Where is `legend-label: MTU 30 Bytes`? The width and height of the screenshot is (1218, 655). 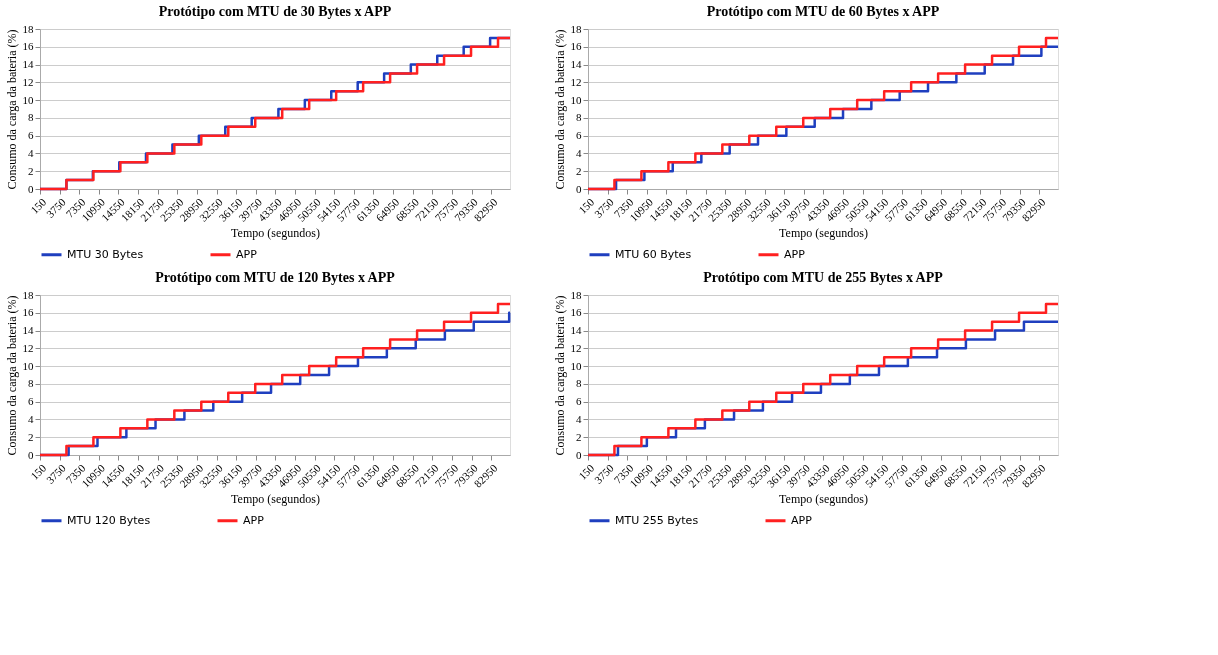 legend-label: MTU 30 Bytes is located at coordinates (105, 254).